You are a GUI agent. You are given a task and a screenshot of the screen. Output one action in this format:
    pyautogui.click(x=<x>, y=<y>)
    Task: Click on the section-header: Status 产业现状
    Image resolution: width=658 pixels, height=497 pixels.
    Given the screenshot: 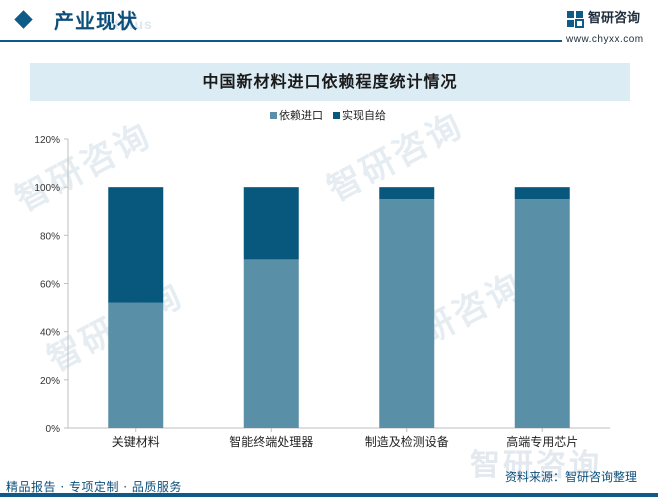 What is the action you would take?
    pyautogui.click(x=329, y=24)
    